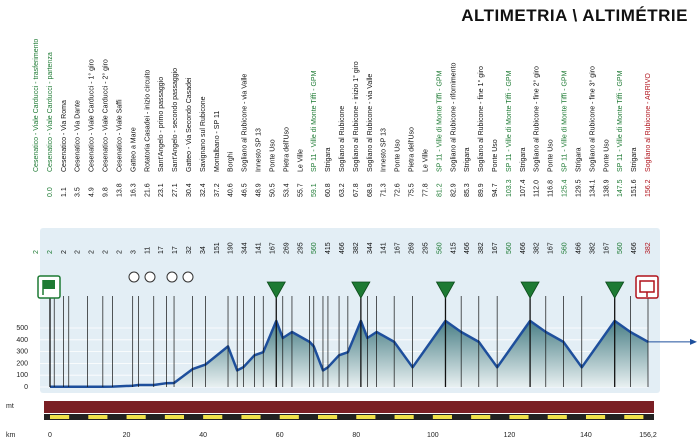 This screenshot has width=700, height=445. Describe the element at coordinates (231, 202) in the screenshot. I see `waypoint-column: Borghi 40.6 190` at that location.